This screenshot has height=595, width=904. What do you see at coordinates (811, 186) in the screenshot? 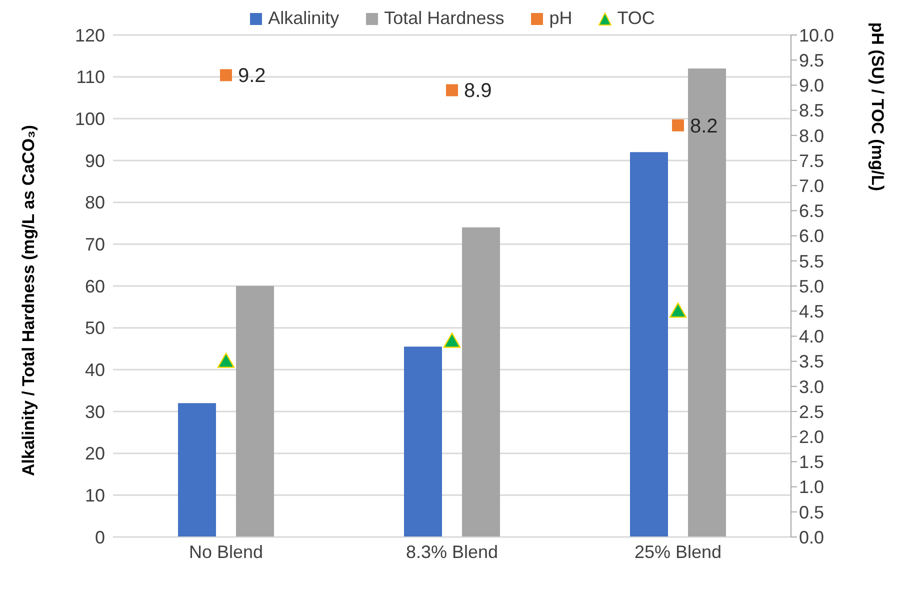
I see `y2-tick-label: 7.0` at bounding box center [811, 186].